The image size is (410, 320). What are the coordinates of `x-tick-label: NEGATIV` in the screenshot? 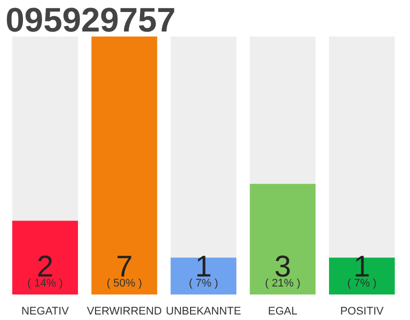 It's located at (45, 312).